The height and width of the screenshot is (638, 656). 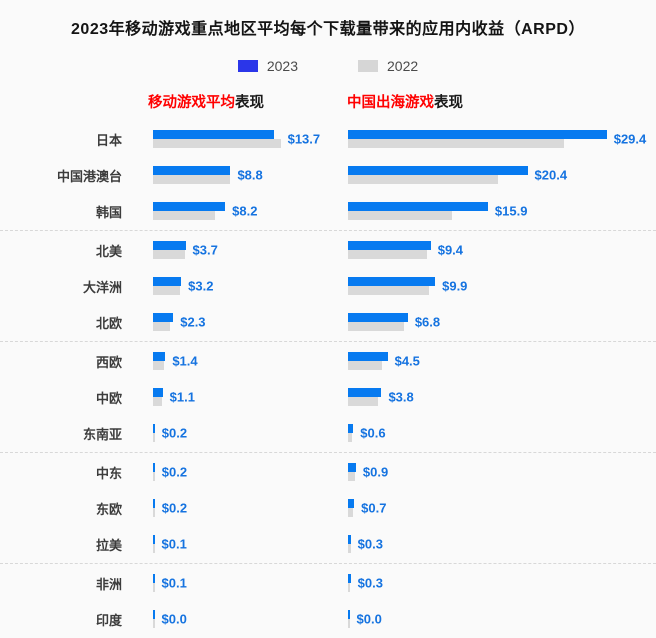 I want to click on row-label: 东欧, so click(x=108, y=509).